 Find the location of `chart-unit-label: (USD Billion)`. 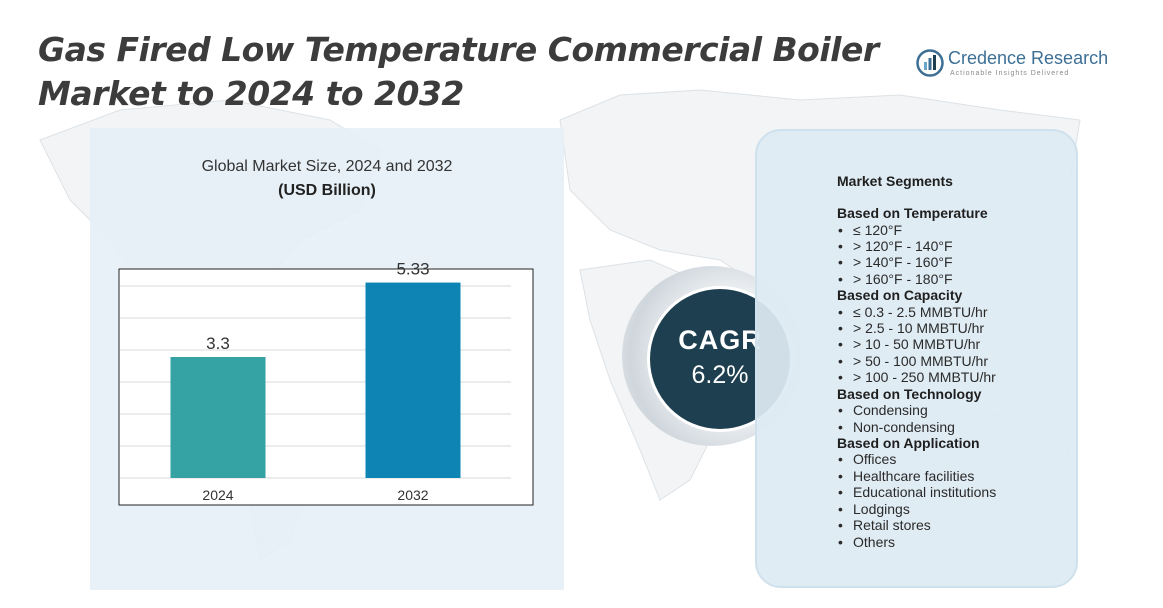

chart-unit-label: (USD Billion) is located at coordinates (327, 190).